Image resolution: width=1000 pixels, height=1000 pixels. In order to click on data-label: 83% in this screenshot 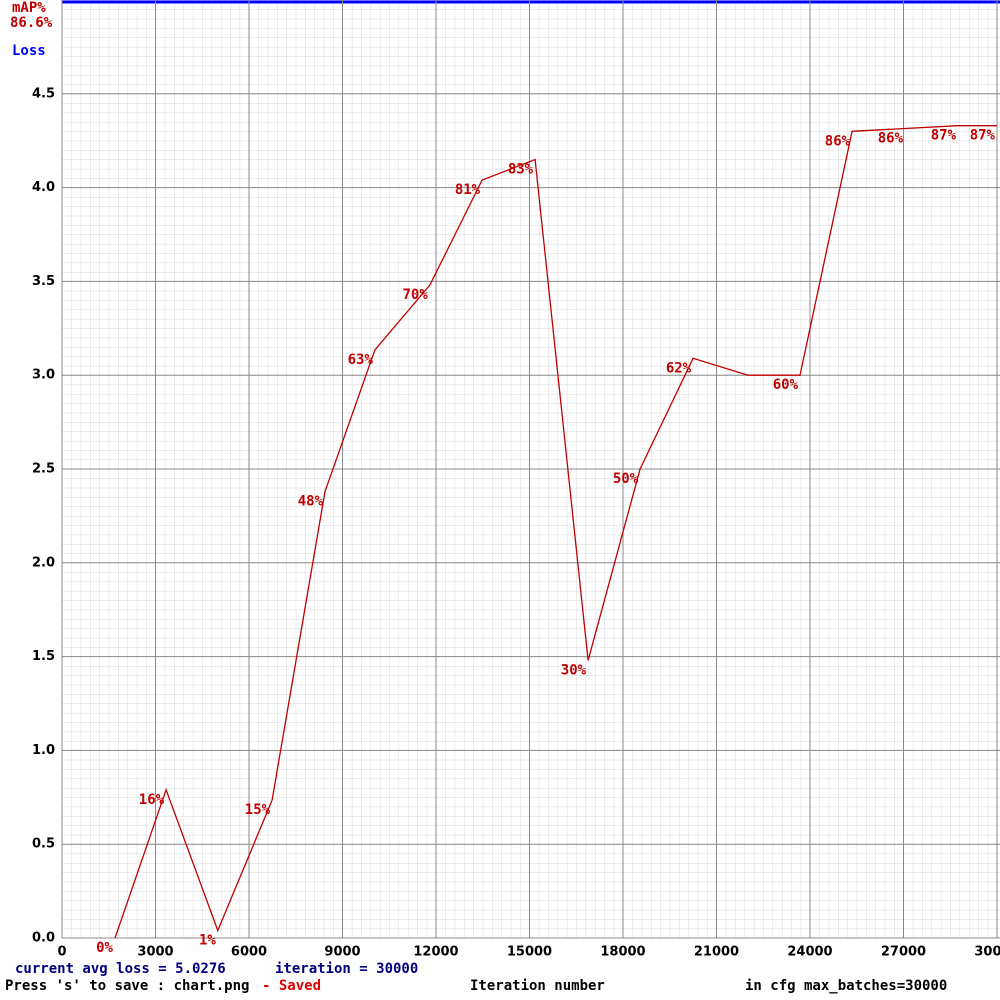, I will do `click(521, 169)`.